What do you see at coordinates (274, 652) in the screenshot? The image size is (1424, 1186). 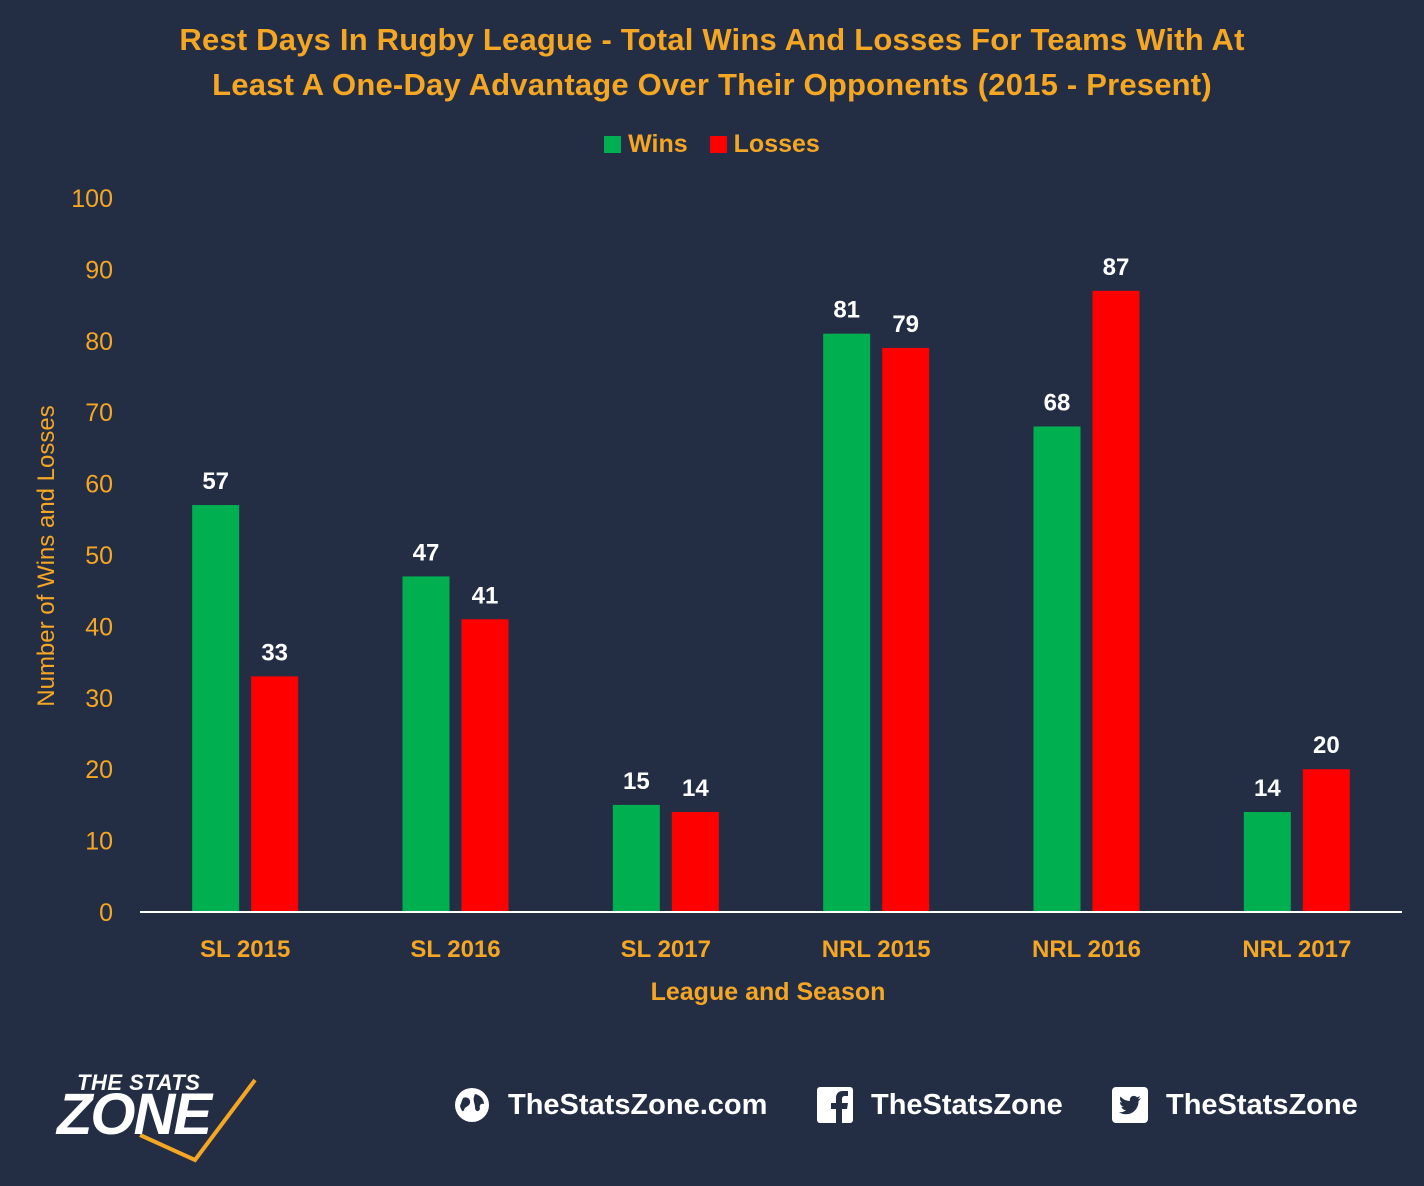 I see `data-label: 33` at bounding box center [274, 652].